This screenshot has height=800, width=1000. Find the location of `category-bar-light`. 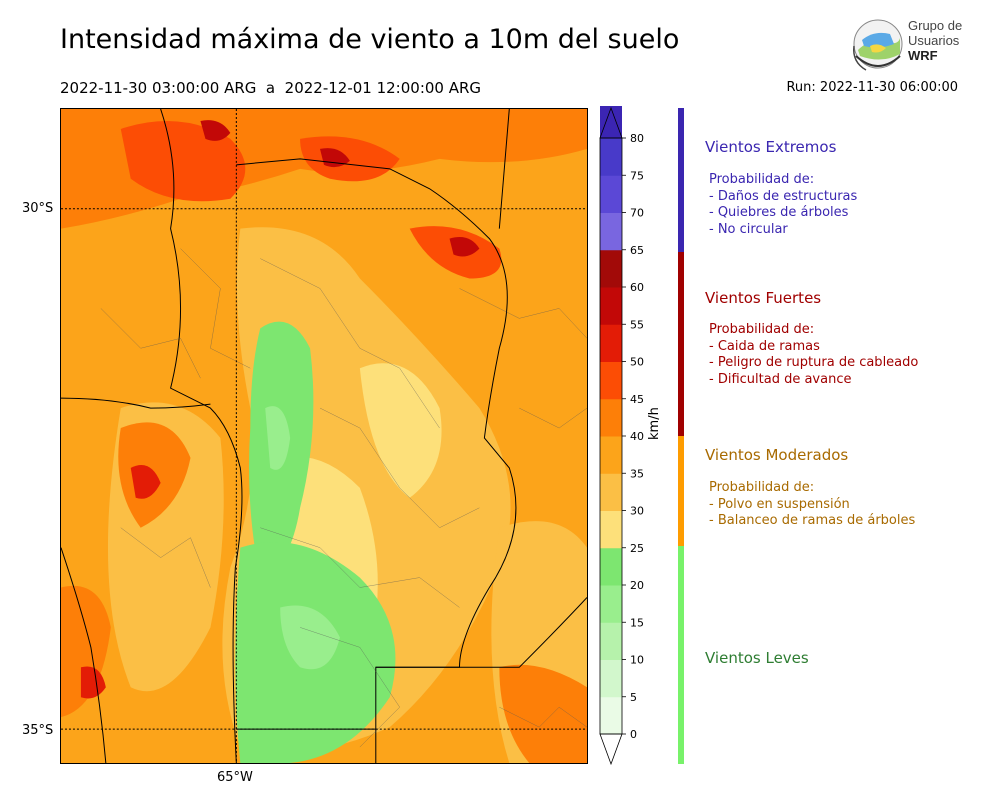

category-bar-light is located at coordinates (681, 655).